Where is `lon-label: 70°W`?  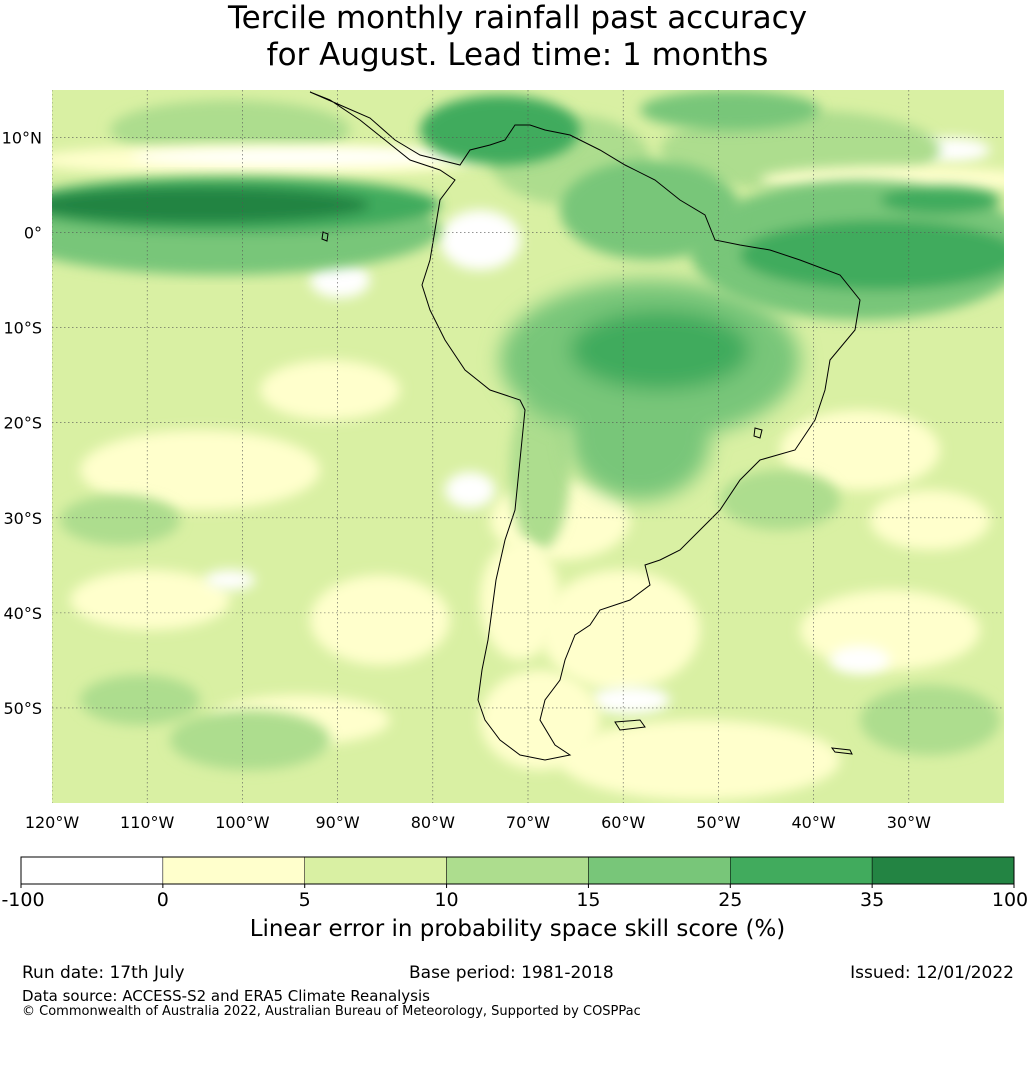
lon-label: 70°W is located at coordinates (528, 822).